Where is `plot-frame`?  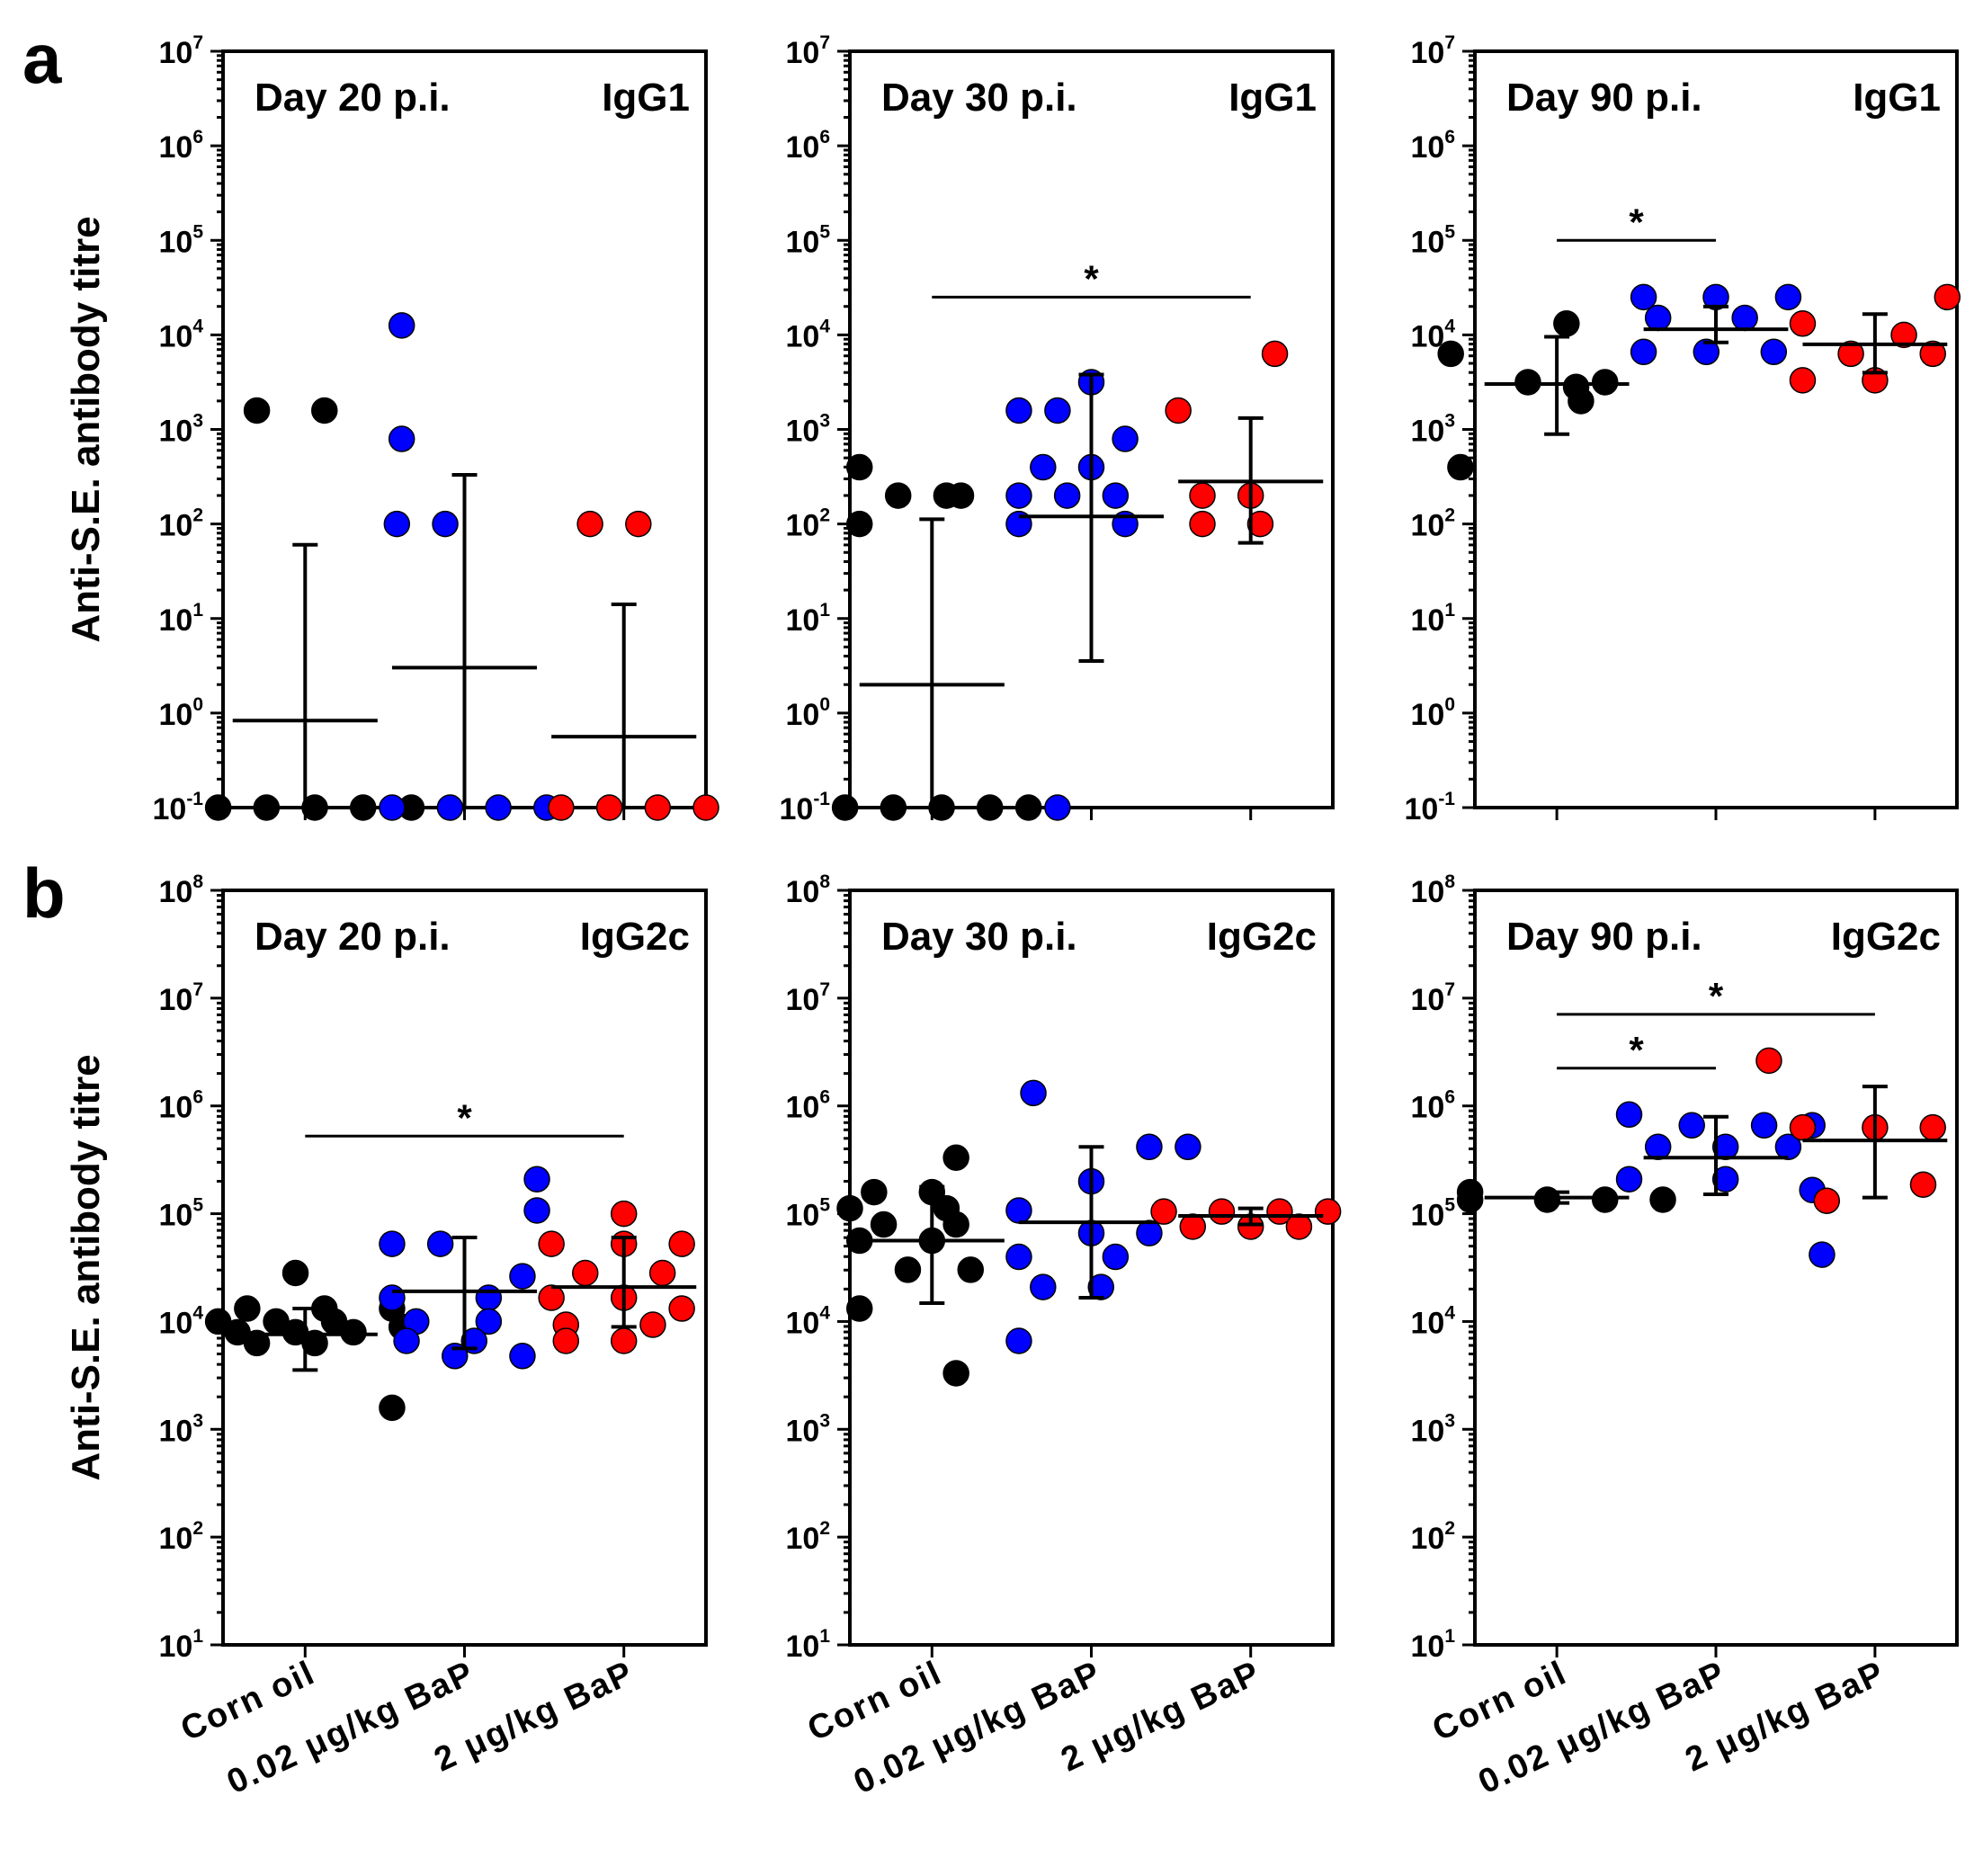
plot-frame is located at coordinates (1716, 429).